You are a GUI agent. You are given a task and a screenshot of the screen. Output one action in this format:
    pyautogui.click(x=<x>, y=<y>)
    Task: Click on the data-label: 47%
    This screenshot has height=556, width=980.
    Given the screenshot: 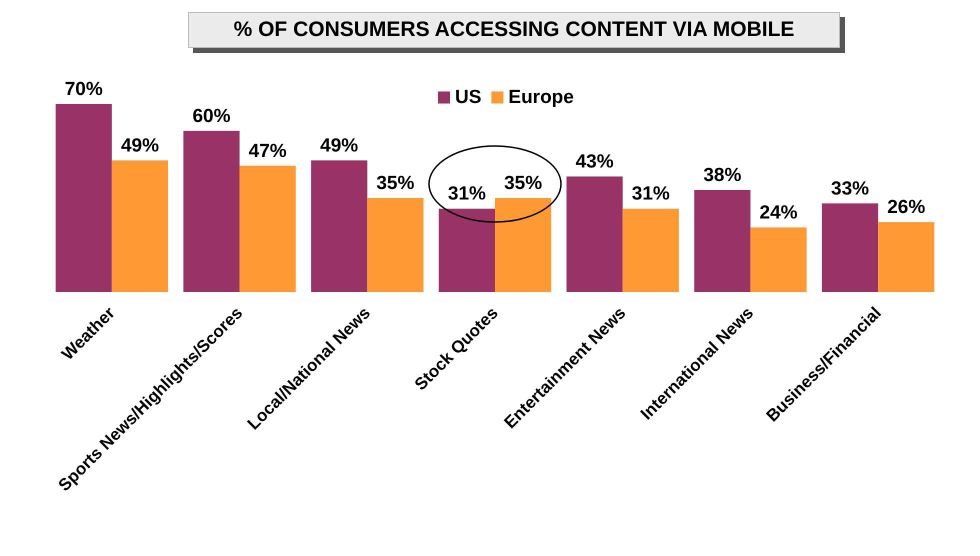 What is the action you would take?
    pyautogui.click(x=267, y=151)
    